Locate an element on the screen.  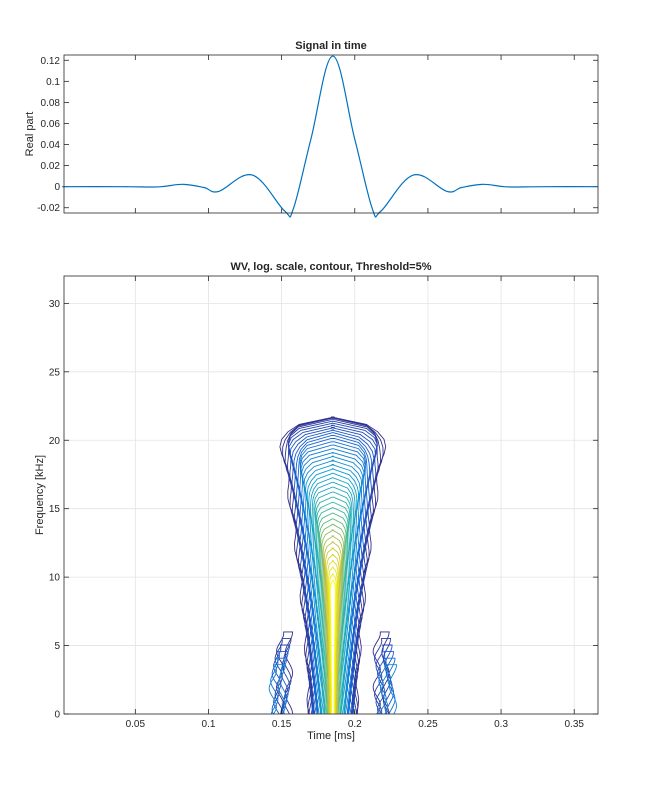
signal-y-tick-label: 0.08 is located at coordinates (51, 103).